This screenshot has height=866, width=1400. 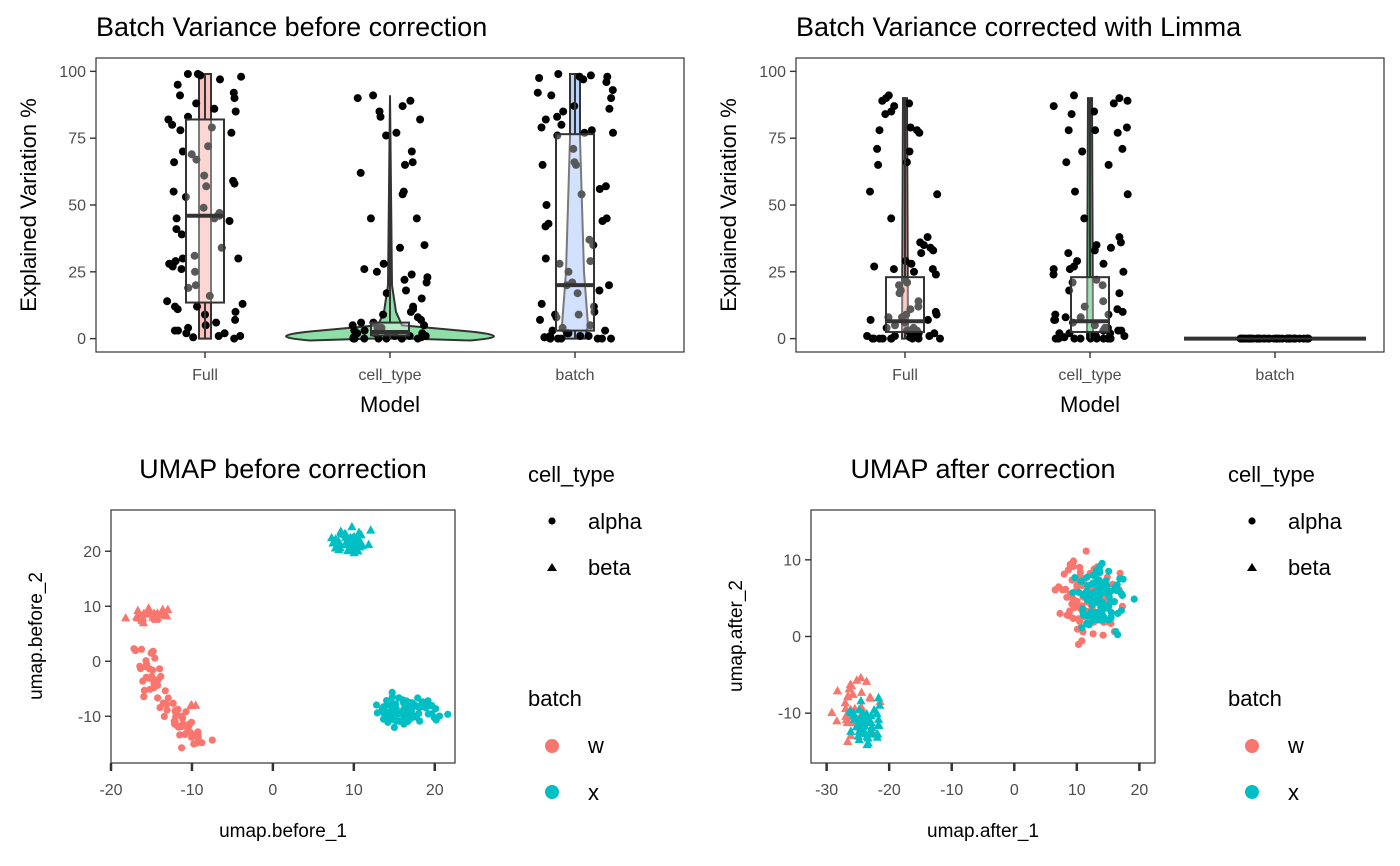 What do you see at coordinates (77, 139) in the screenshot?
I see `y-tick-label: 75` at bounding box center [77, 139].